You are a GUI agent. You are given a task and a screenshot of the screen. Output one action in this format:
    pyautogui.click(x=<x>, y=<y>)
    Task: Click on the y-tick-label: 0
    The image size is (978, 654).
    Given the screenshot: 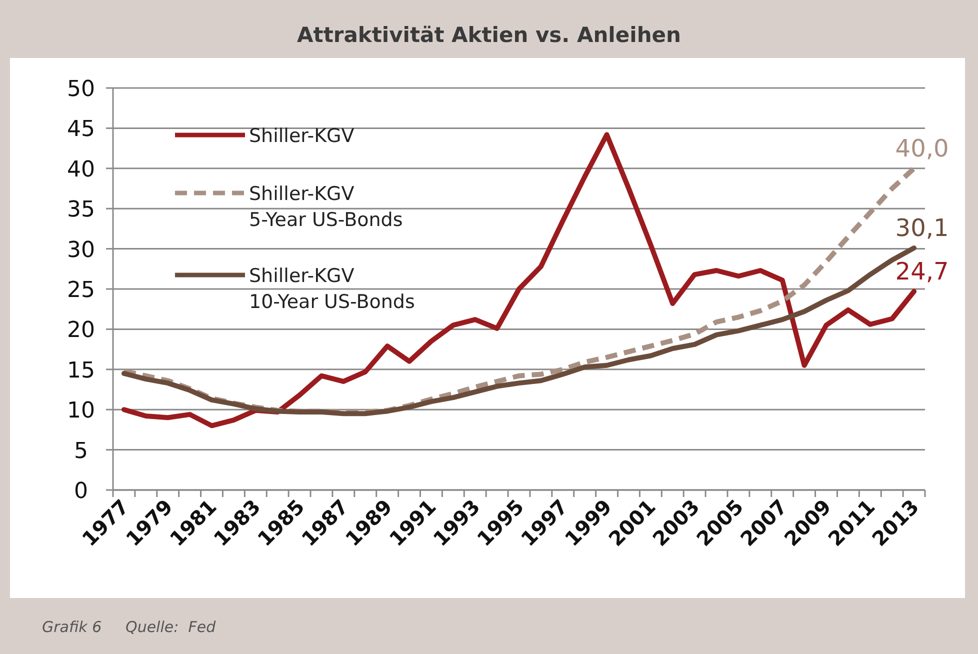 What is the action you would take?
    pyautogui.click(x=81, y=491)
    